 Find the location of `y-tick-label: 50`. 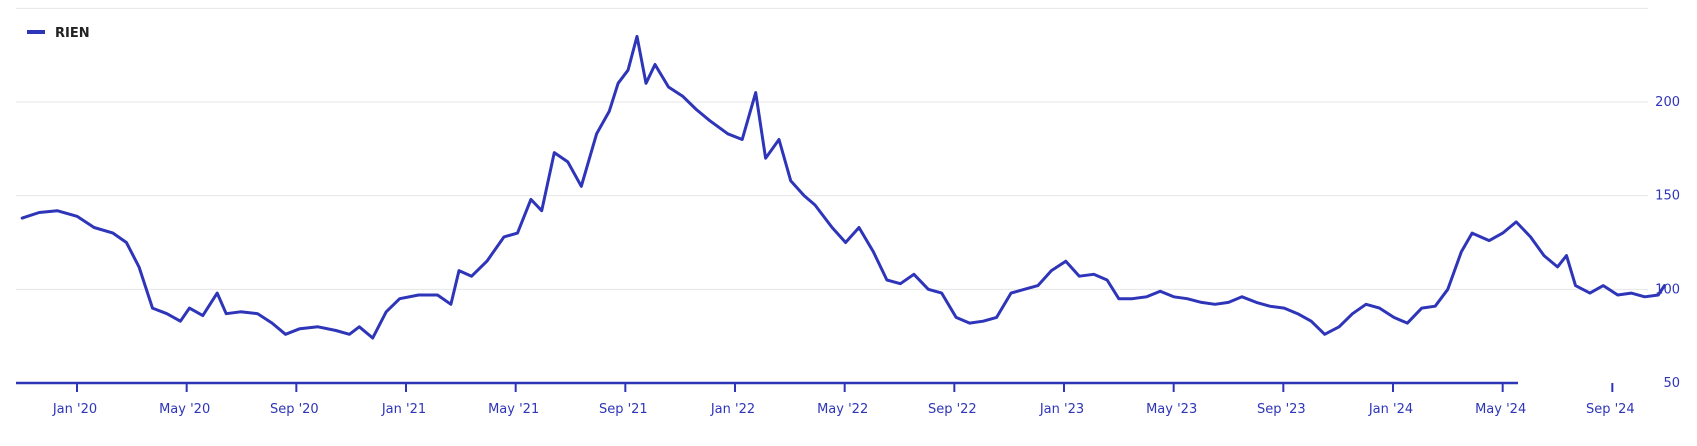

y-tick-label: 50 is located at coordinates (1671, 383).